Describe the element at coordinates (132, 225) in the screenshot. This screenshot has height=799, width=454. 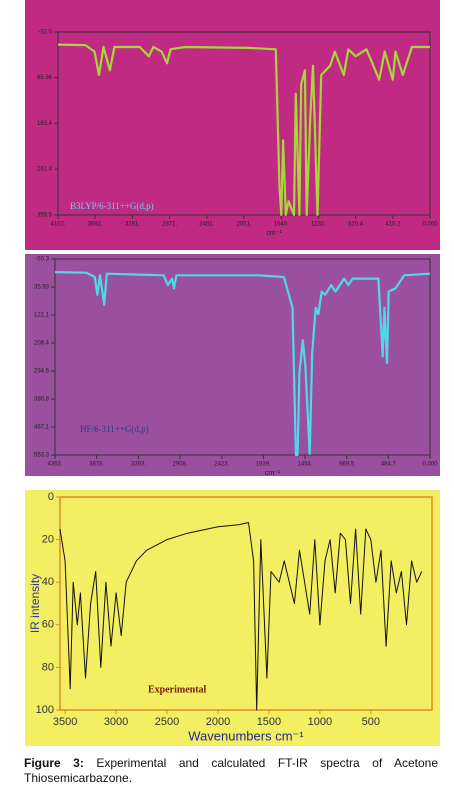
I see `x-tick-label: 3281.` at that location.